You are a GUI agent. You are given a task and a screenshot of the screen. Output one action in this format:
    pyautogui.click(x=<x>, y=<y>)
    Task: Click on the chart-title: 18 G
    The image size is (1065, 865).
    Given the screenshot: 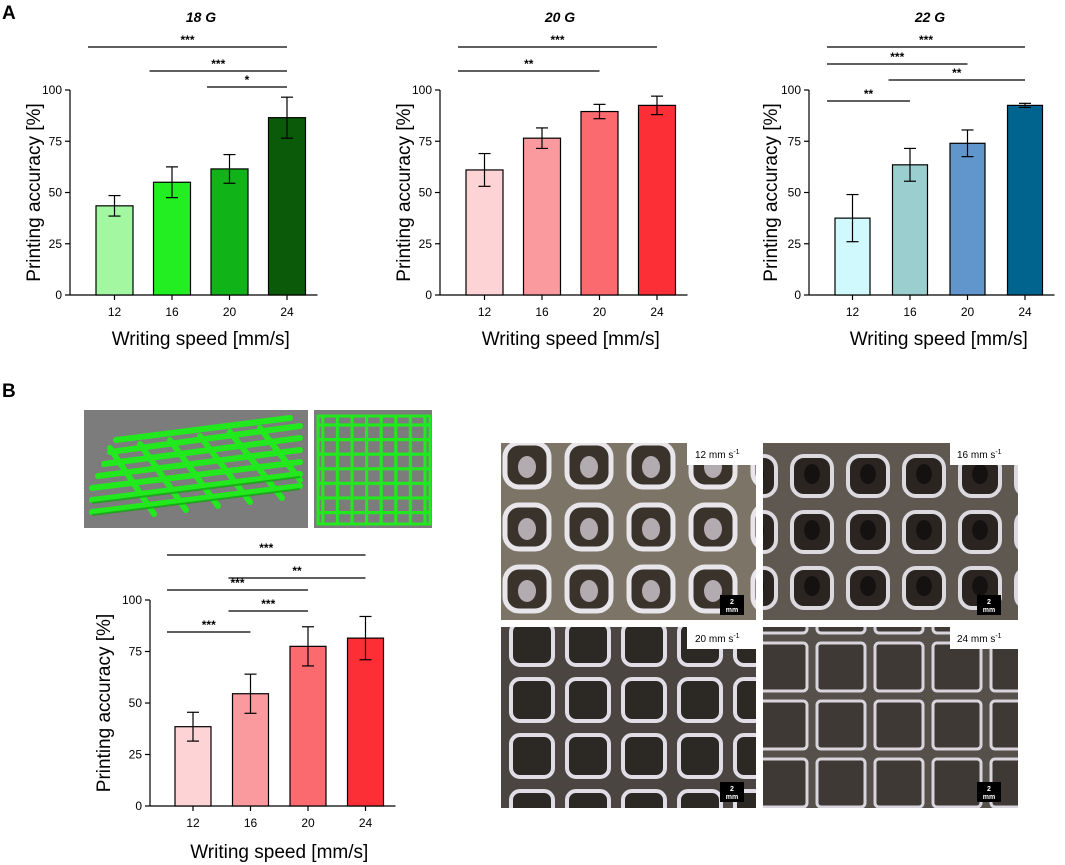 What is the action you would take?
    pyautogui.click(x=201, y=17)
    